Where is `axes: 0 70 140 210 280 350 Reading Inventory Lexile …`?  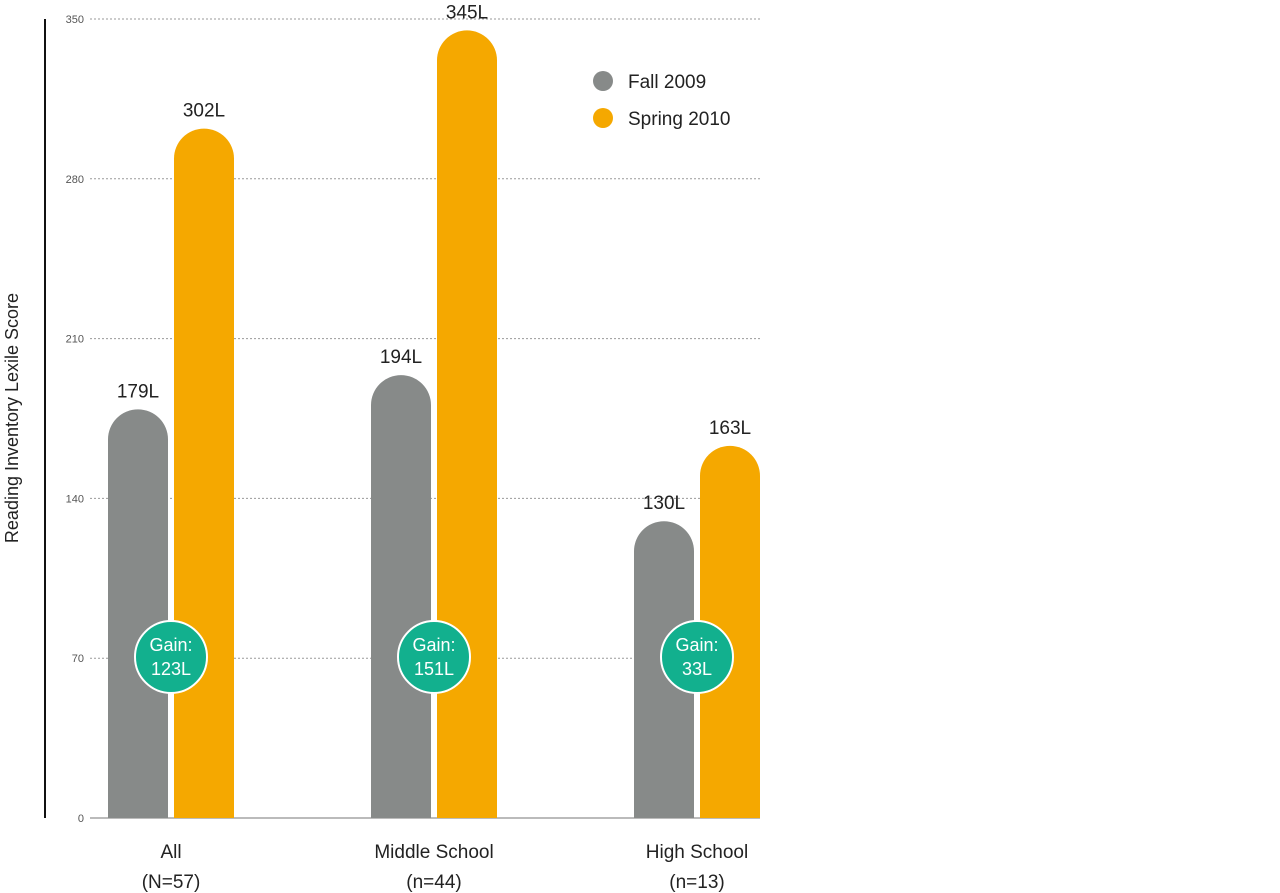 axes: 0 70 140 210 280 350 Reading Inventory Lexile … is located at coordinates (43, 419).